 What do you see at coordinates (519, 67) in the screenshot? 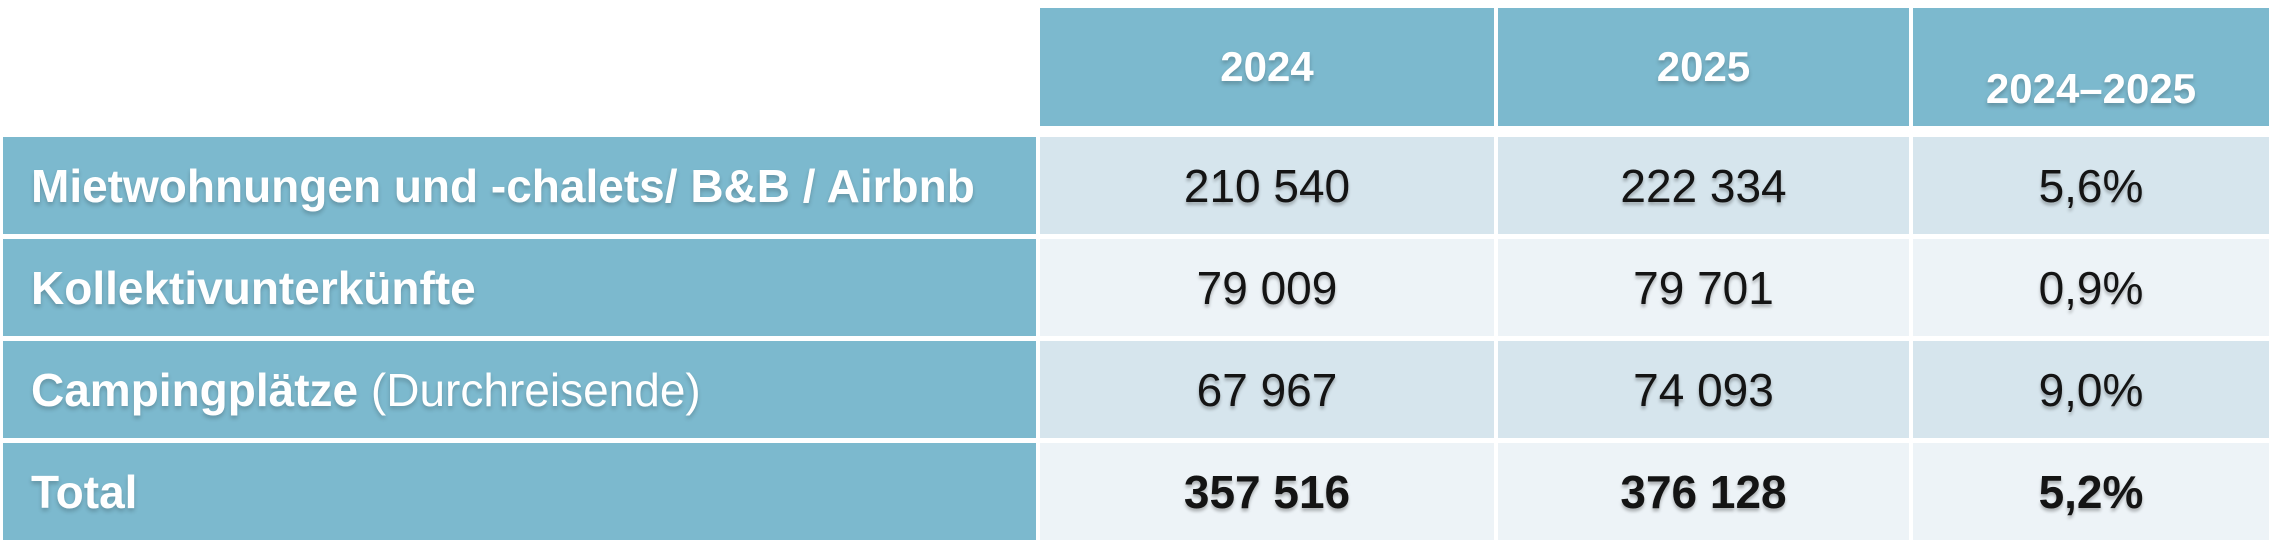
I see `header-cell-empty` at bounding box center [519, 67].